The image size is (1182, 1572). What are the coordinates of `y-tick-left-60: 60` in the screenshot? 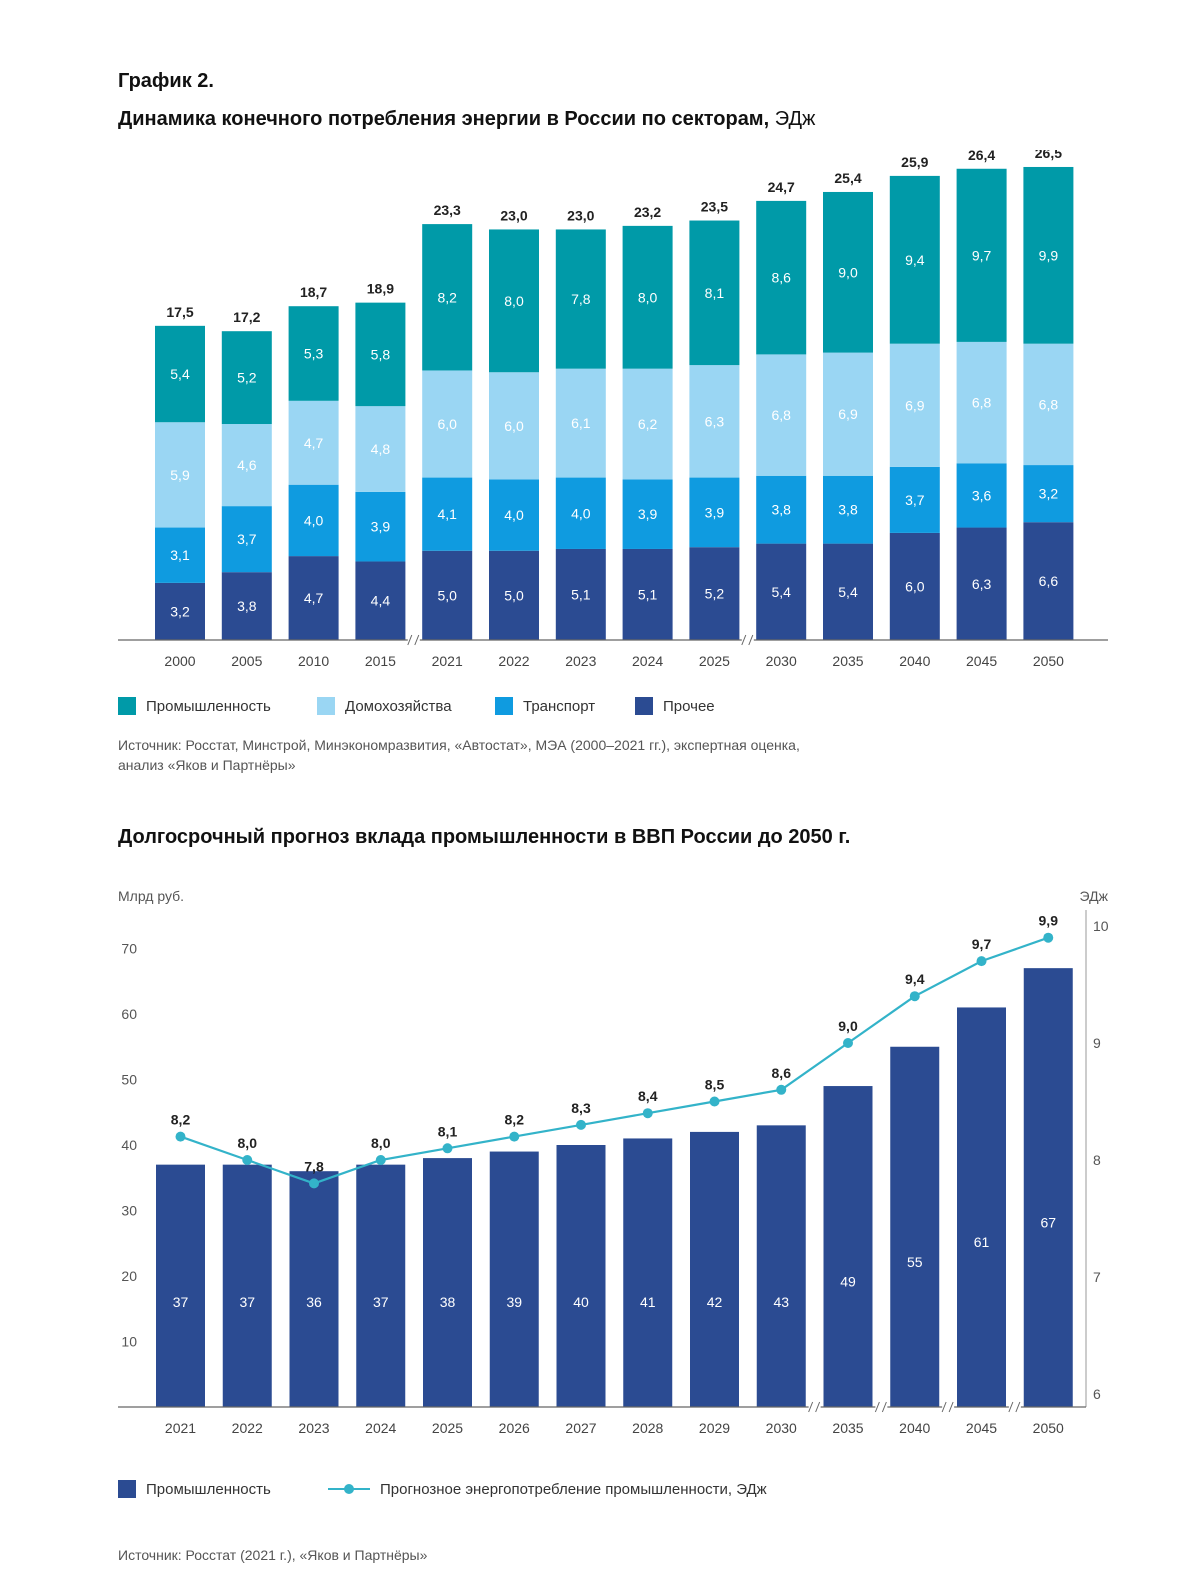 It's located at (129, 1014).